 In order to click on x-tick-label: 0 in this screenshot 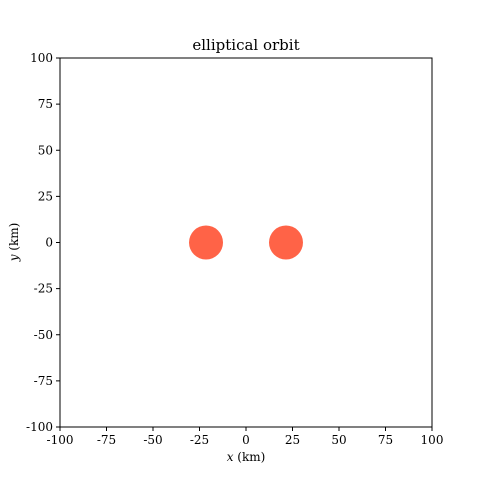, I will do `click(246, 440)`.